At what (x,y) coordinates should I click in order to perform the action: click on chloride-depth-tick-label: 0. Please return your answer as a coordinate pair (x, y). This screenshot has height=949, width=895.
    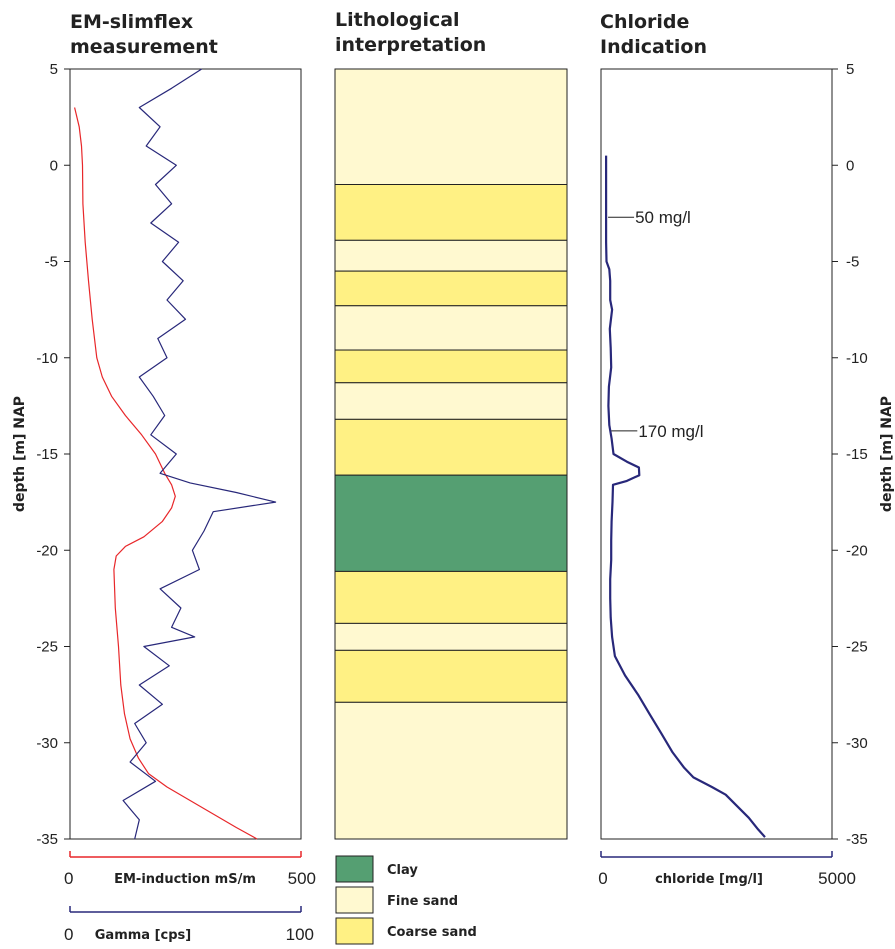
    Looking at the image, I should click on (850, 165).